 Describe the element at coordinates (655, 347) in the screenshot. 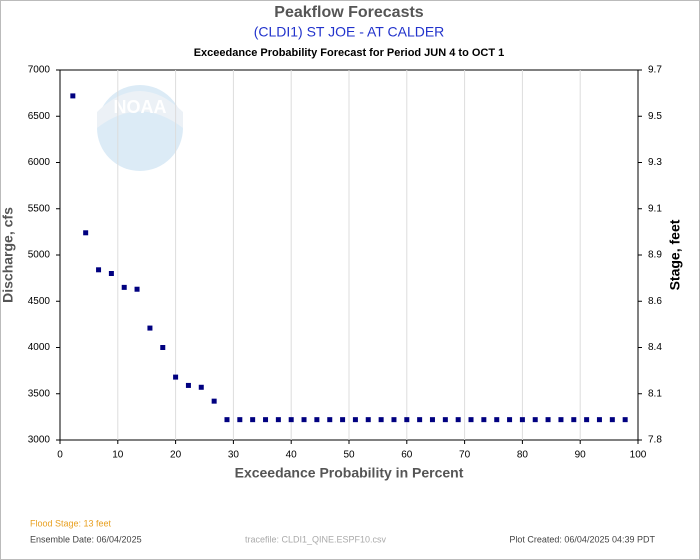

I see `y2-tick-label: 8.4` at that location.